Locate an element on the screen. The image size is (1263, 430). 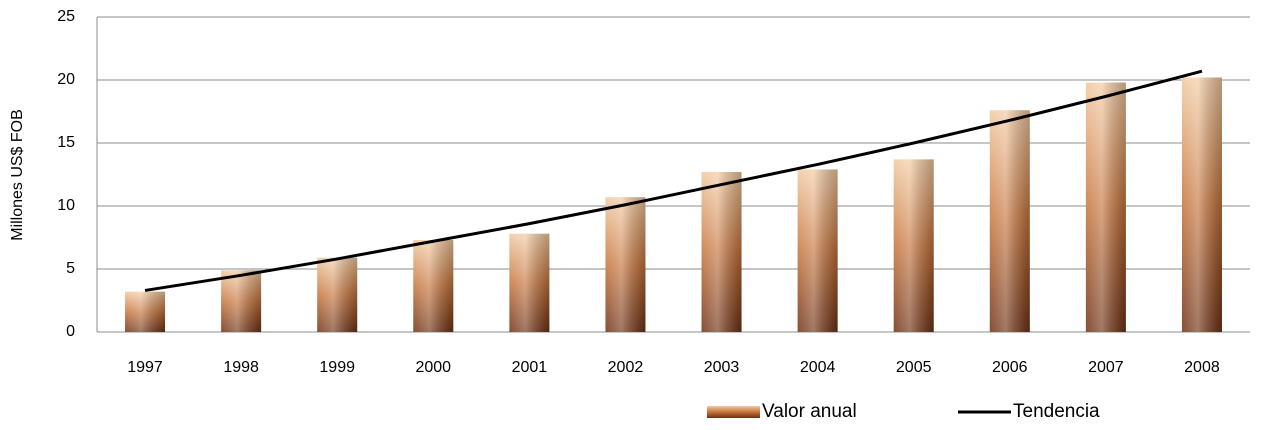
y-axis-label: Millones US$ FOB is located at coordinates (17, 175).